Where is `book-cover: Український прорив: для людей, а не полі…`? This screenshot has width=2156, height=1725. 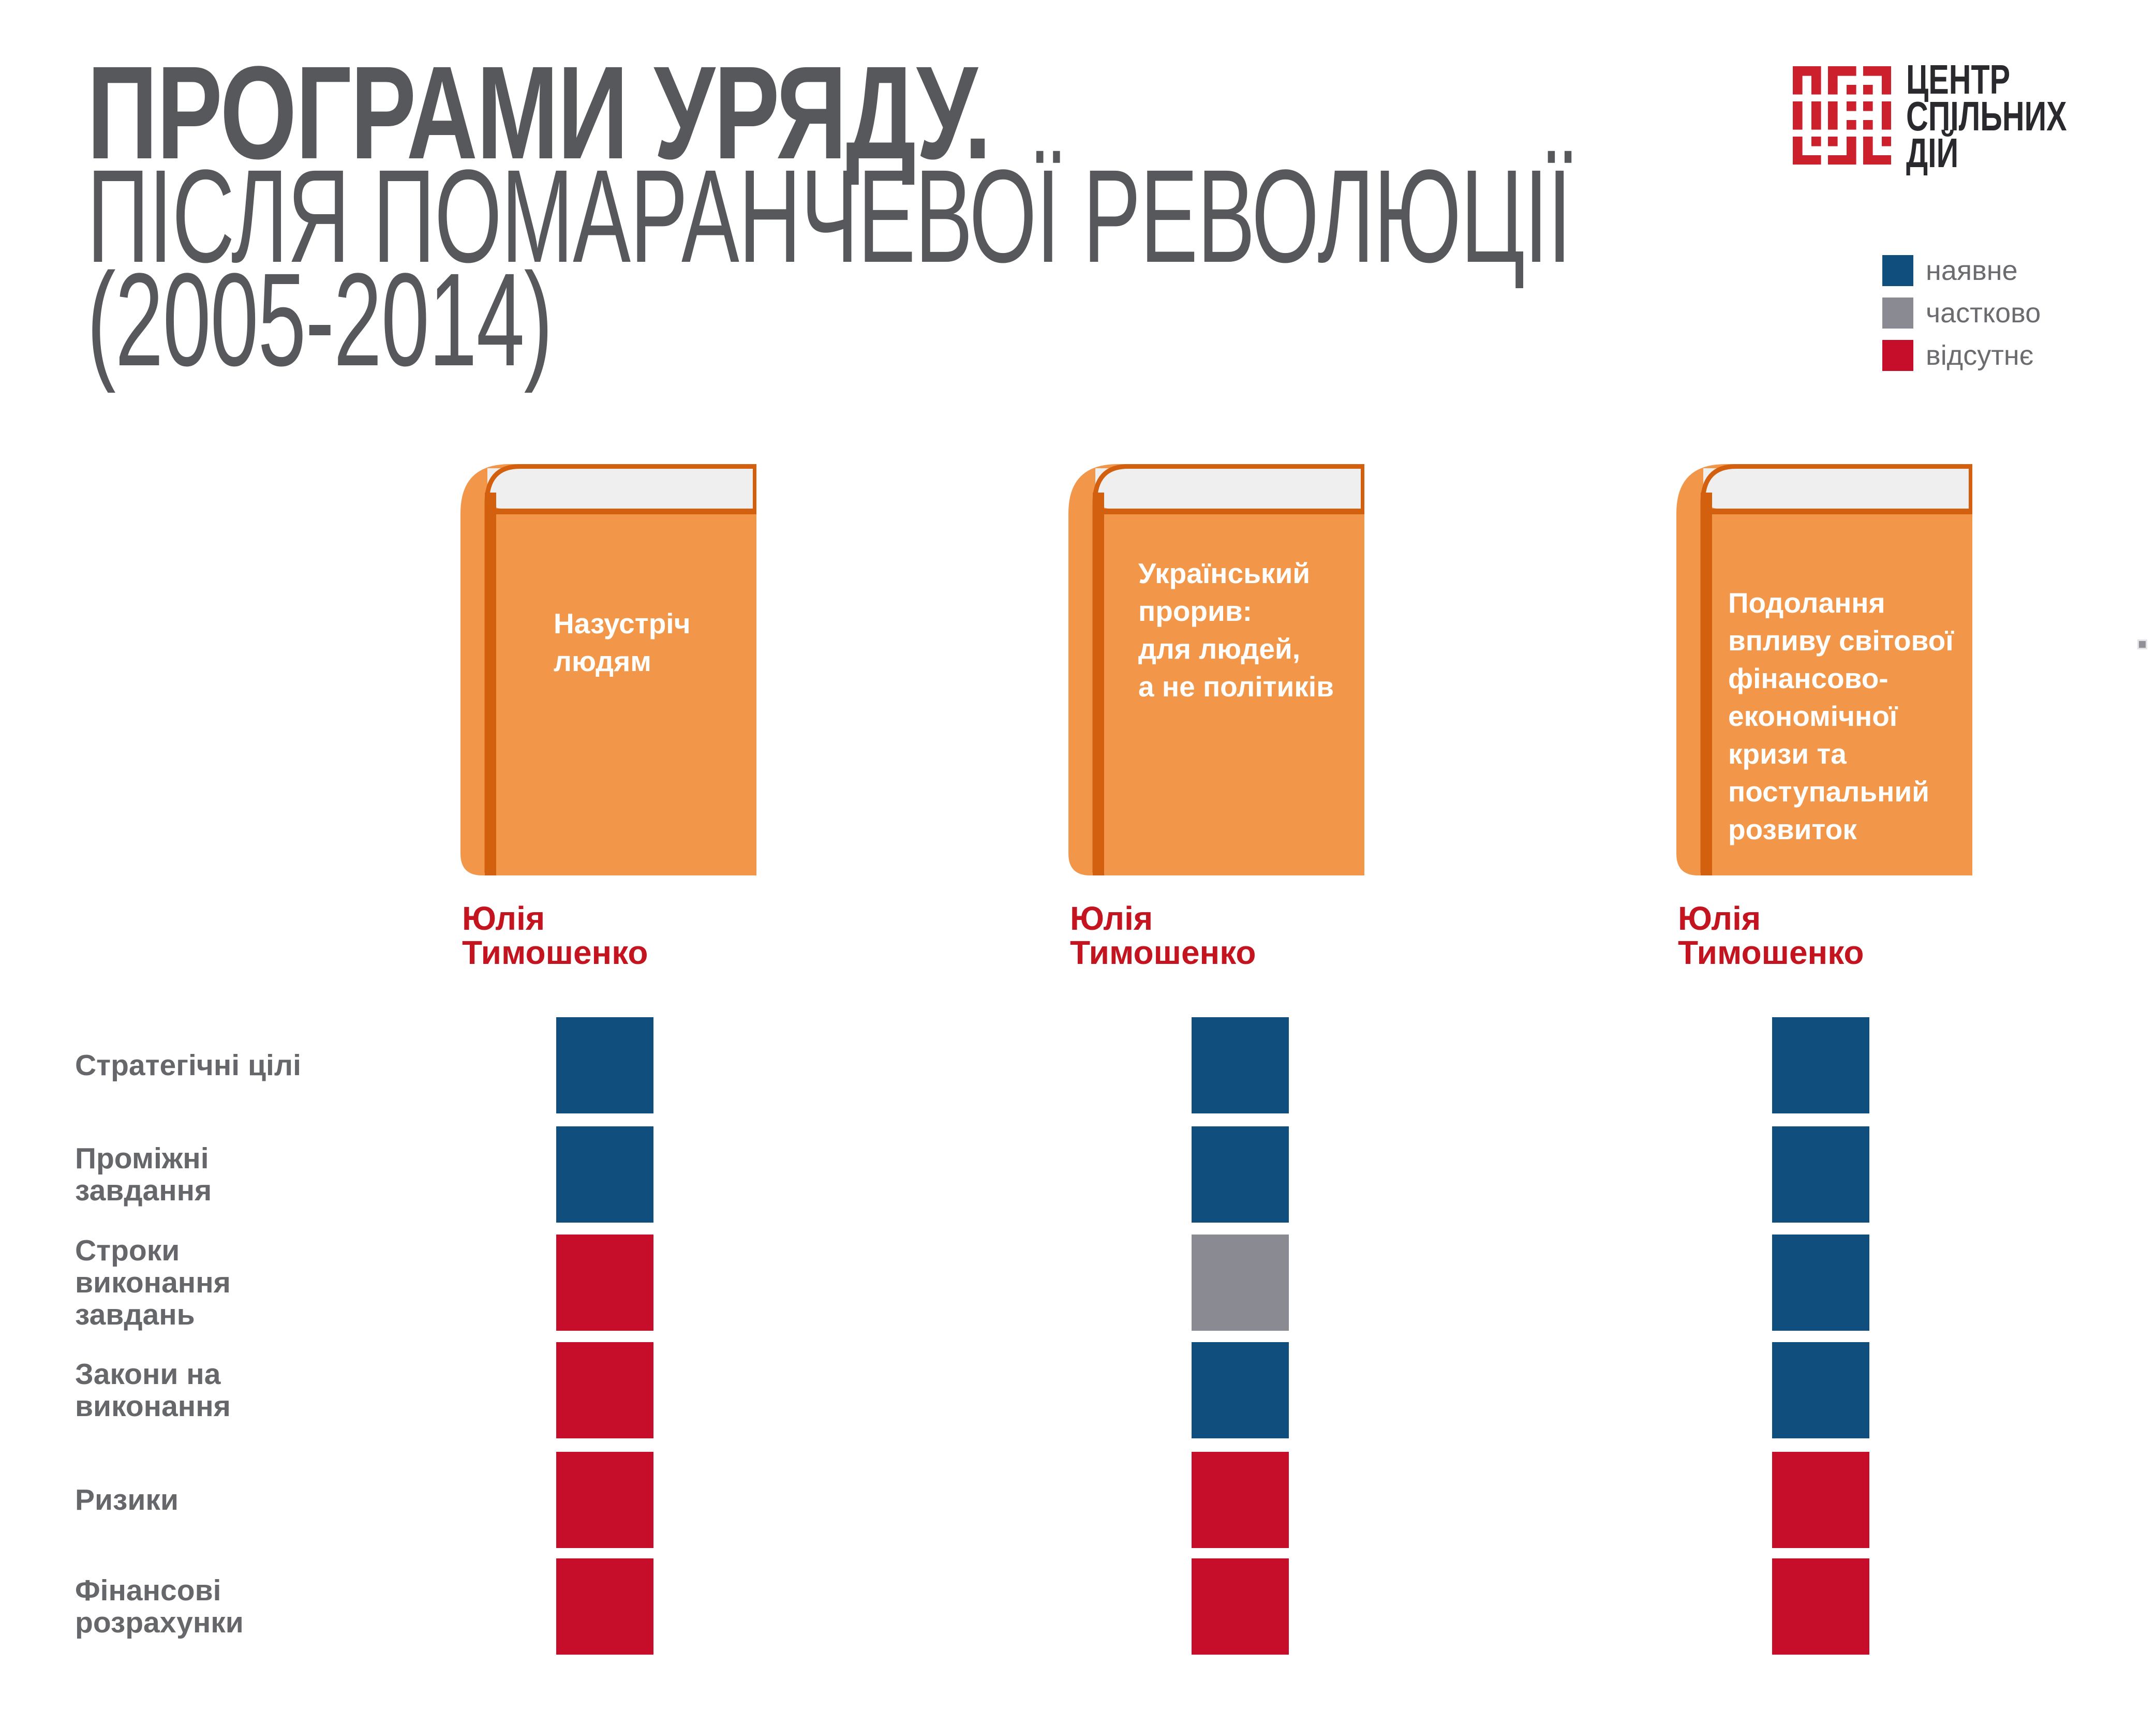 book-cover: Український прорив: для людей, а не полі… is located at coordinates (1216, 669).